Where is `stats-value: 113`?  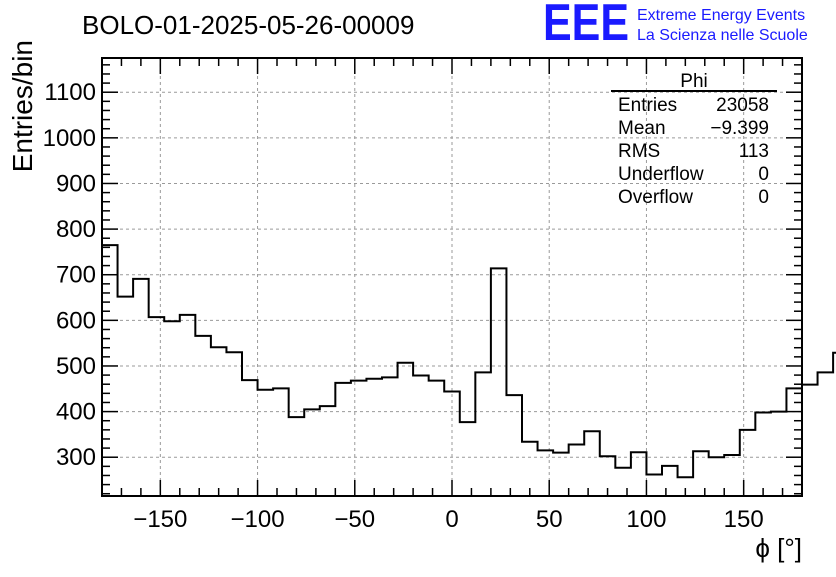
stats-value: 113 is located at coordinates (754, 151).